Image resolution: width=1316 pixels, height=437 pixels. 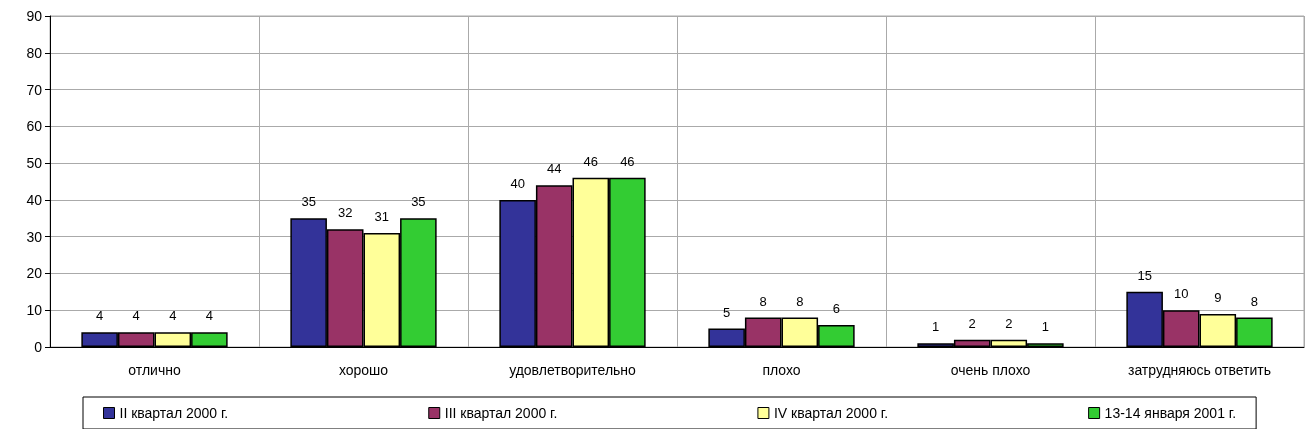 I want to click on data-label: 6, so click(x=836, y=308).